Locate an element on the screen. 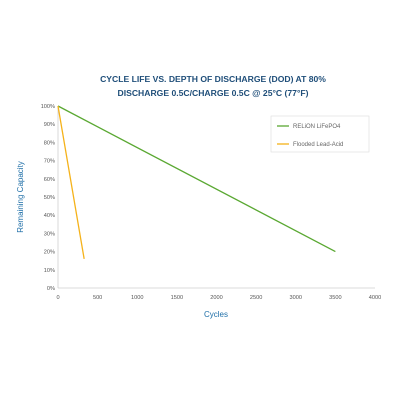 This screenshot has height=400, width=400. y-tick-label: 0% is located at coordinates (51, 289).